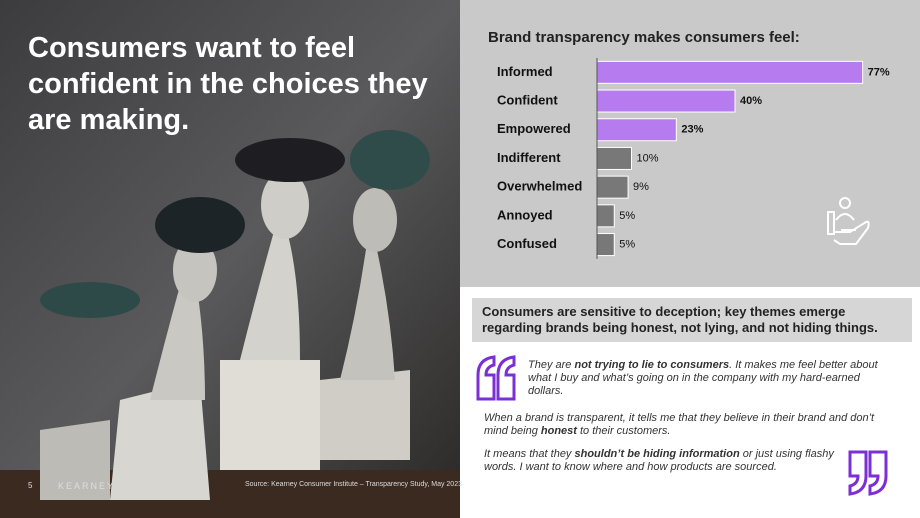  I want to click on page-number: 5, so click(30, 485).